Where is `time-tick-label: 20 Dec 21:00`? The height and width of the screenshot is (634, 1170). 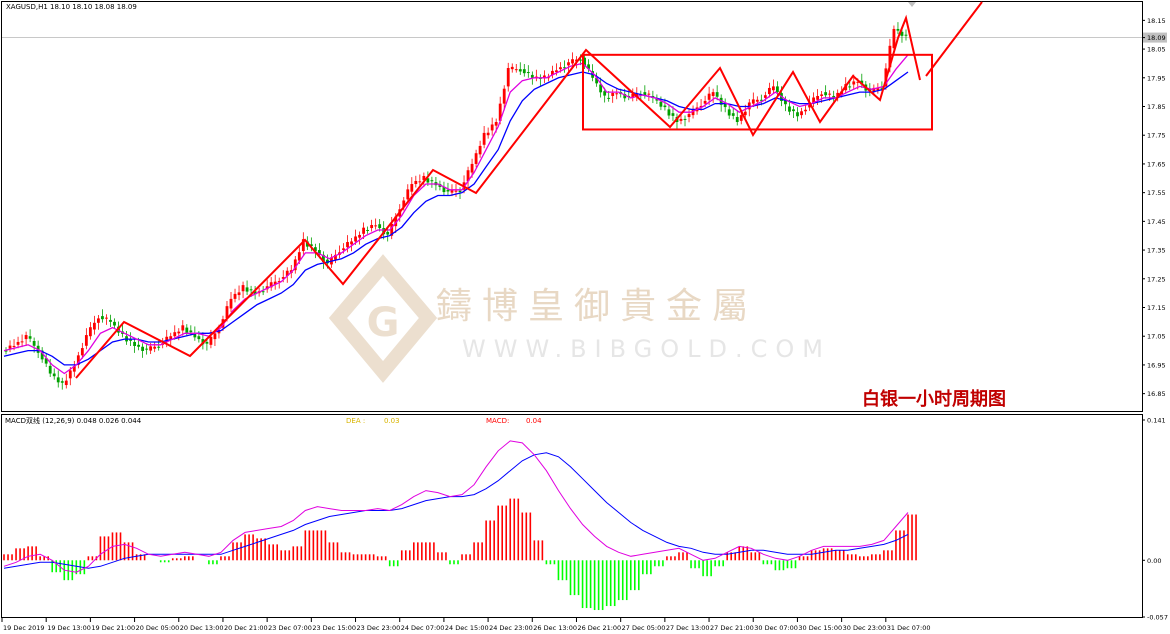 time-tick-label: 20 Dec 21:00 is located at coordinates (246, 628).